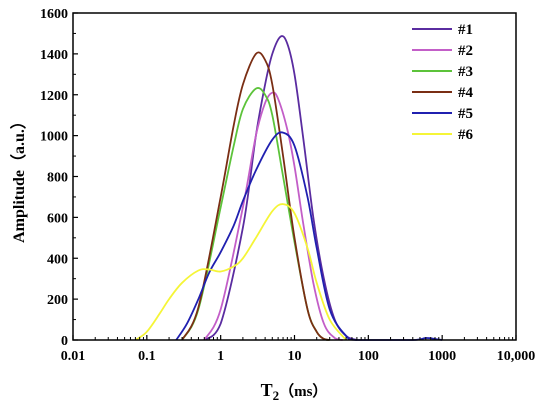 This screenshot has height=407, width=550. I want to click on x-axis-title: T2（ms）, so click(294, 391).